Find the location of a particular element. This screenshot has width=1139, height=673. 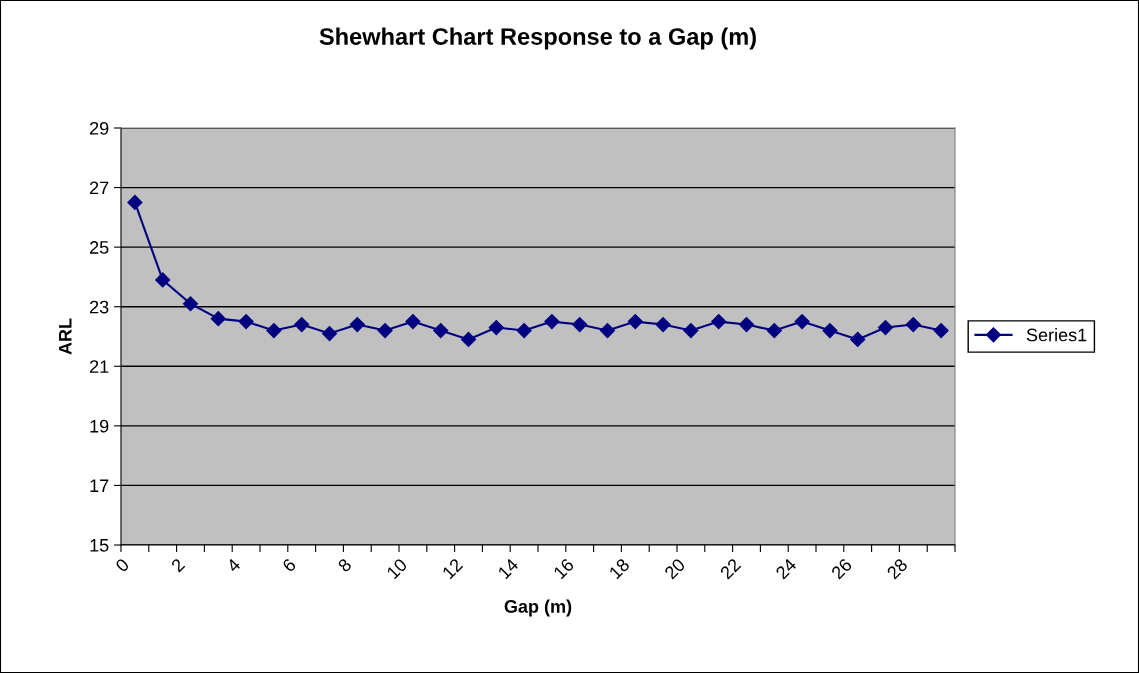

x-tick-label: 6 is located at coordinates (289, 565).